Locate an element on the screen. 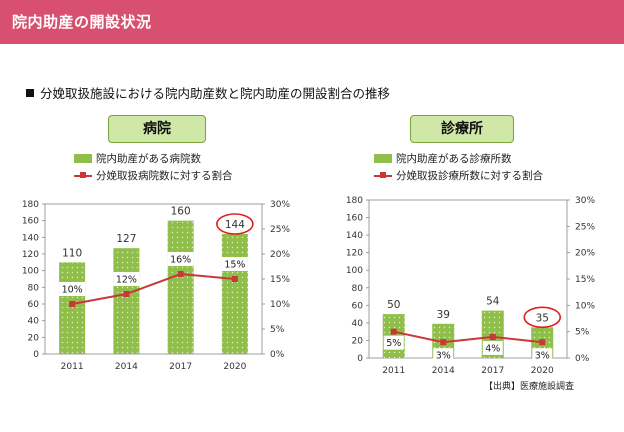 This screenshot has height=432, width=624. legend-item-line: 分娩取扱診療所数に対する割合 is located at coordinates (458, 175).